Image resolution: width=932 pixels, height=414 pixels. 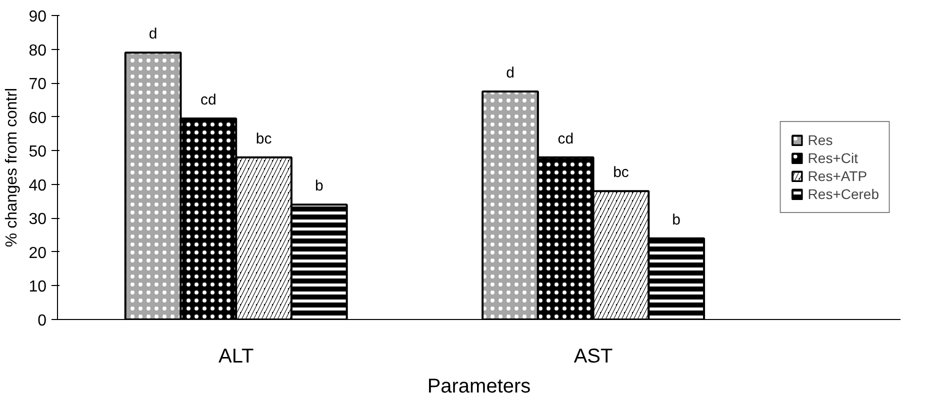 What do you see at coordinates (37, 152) in the screenshot?
I see `y-tick-label: 50` at bounding box center [37, 152].